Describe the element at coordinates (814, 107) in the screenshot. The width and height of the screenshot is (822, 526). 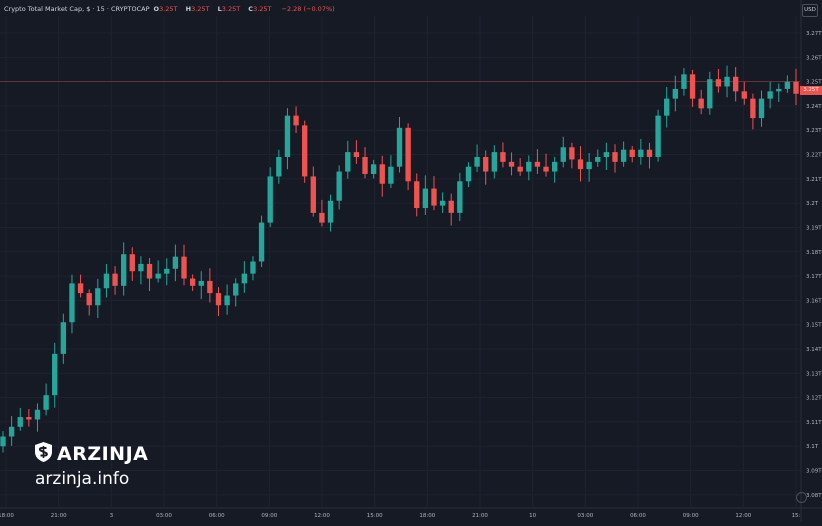
I see `y-tick-label: 3.24T` at that location.